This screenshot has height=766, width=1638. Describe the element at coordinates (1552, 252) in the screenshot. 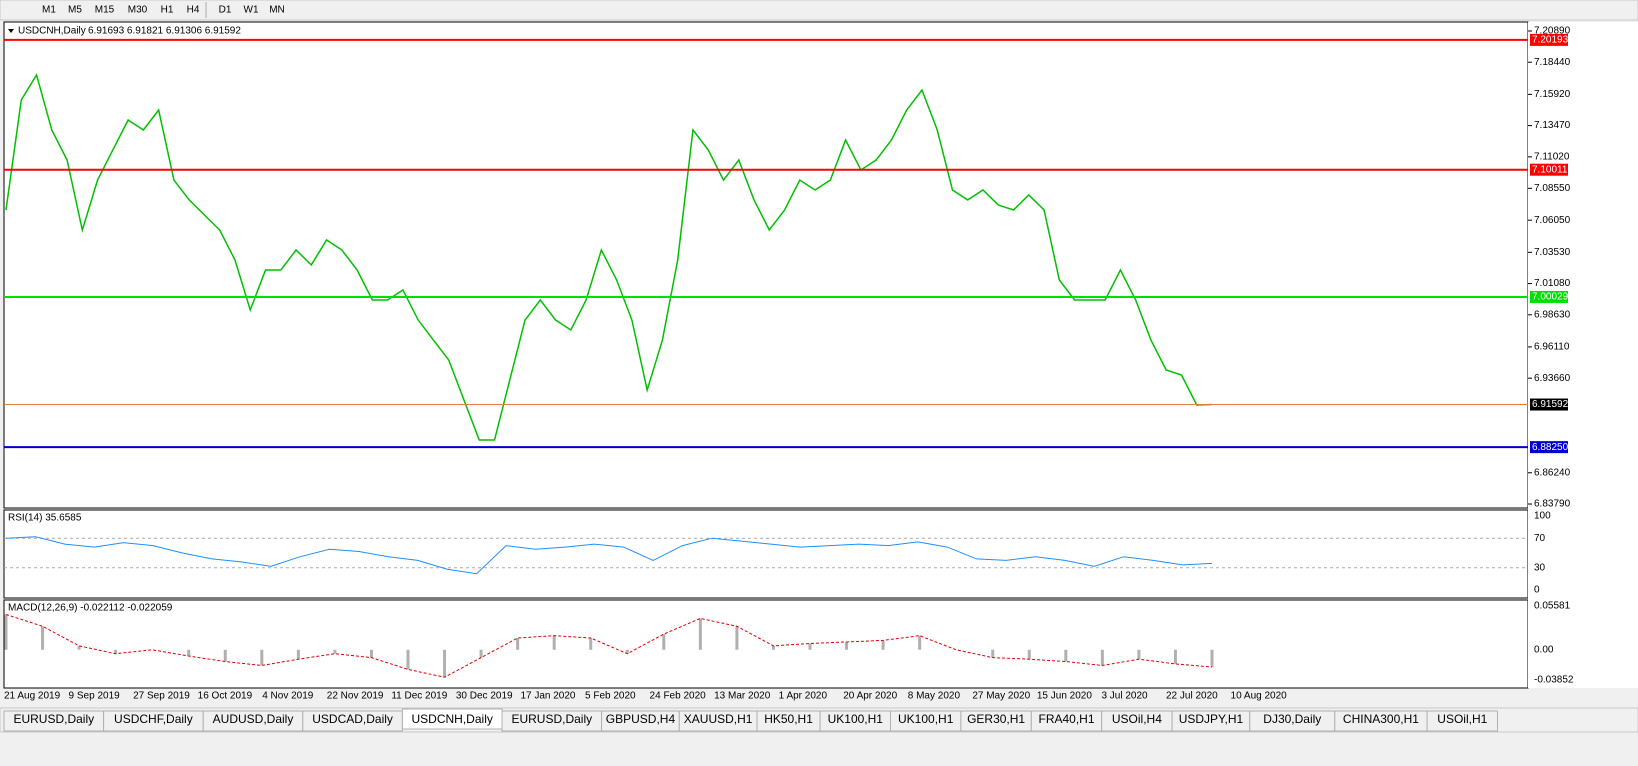

I see `price-tick-label: 7.03530` at that location.